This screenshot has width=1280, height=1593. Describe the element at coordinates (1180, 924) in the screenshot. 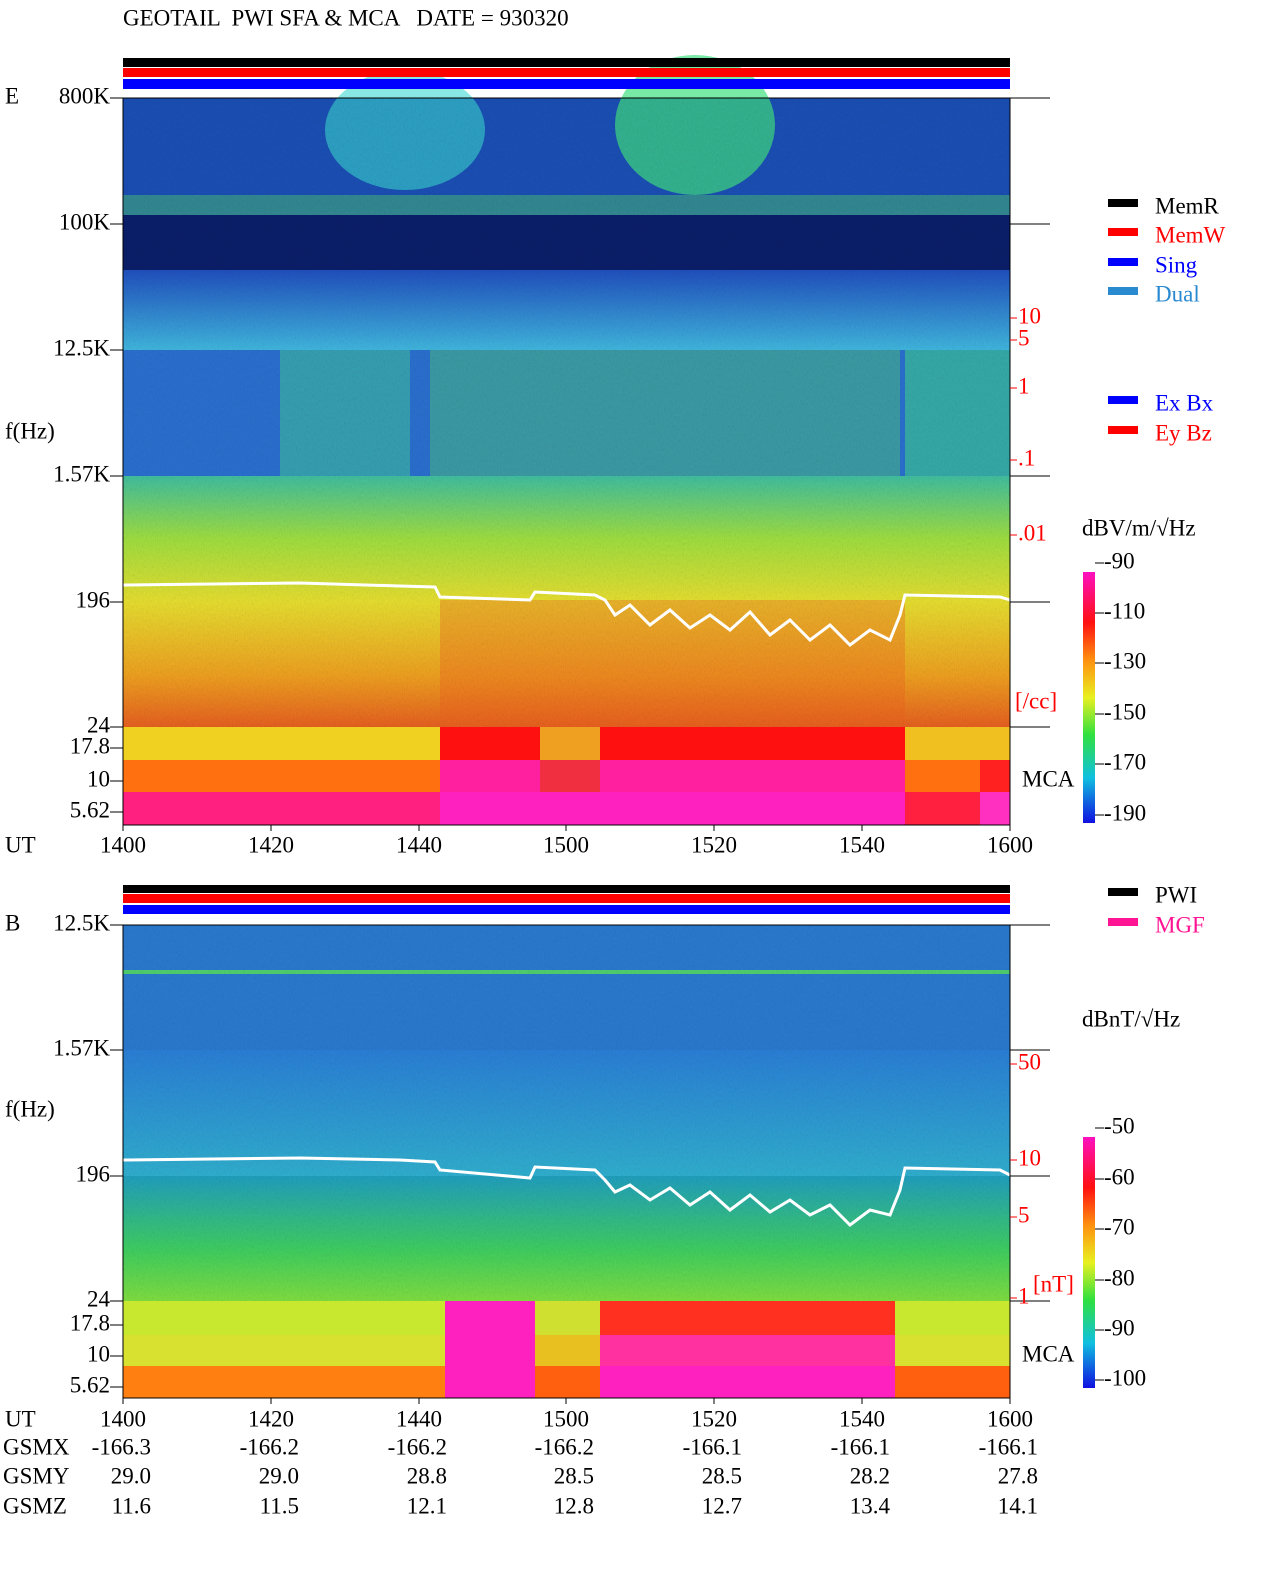

I see `legend-label: MGF` at that location.